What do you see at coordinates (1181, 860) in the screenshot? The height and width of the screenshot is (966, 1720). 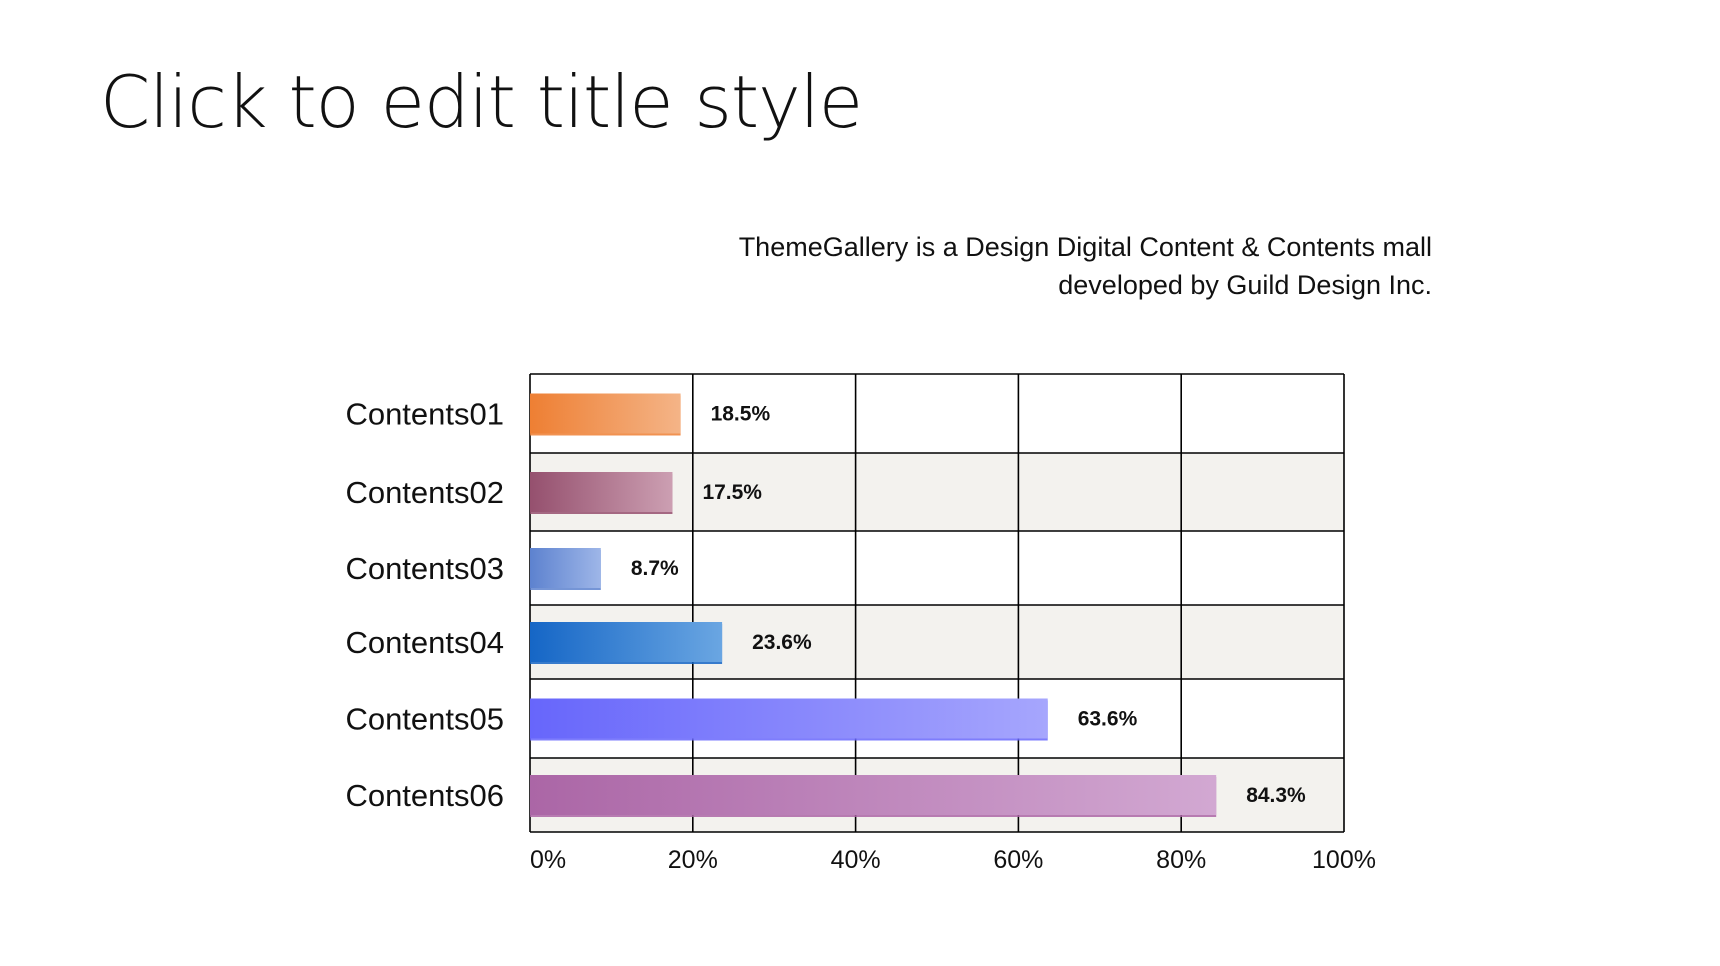 I see `x-tick-label-80: 80%` at bounding box center [1181, 860].